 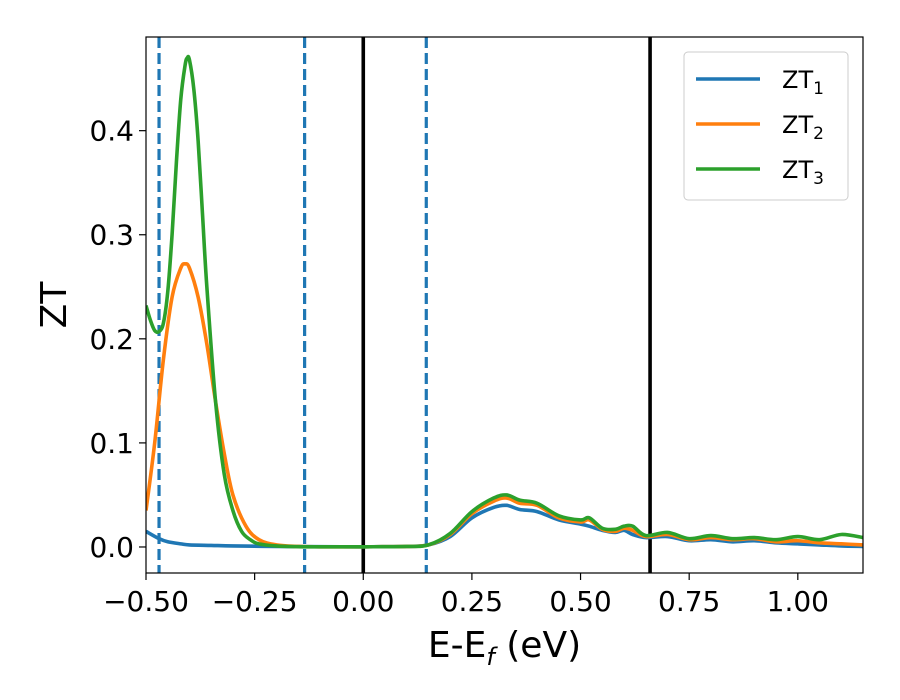 What do you see at coordinates (146, 601) in the screenshot?
I see `x-tick-label: −0.50` at bounding box center [146, 601].